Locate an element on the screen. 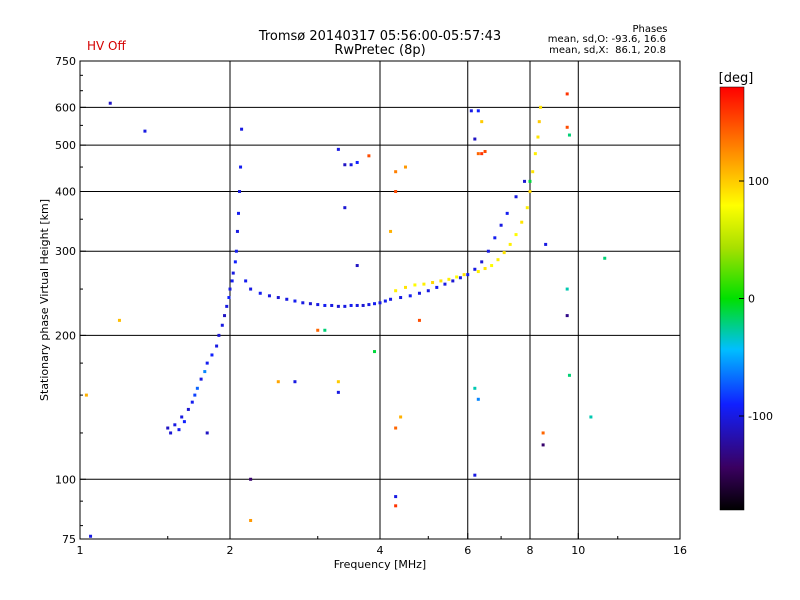 The image size is (800, 600). x-tick-label: 16 is located at coordinates (680, 550).